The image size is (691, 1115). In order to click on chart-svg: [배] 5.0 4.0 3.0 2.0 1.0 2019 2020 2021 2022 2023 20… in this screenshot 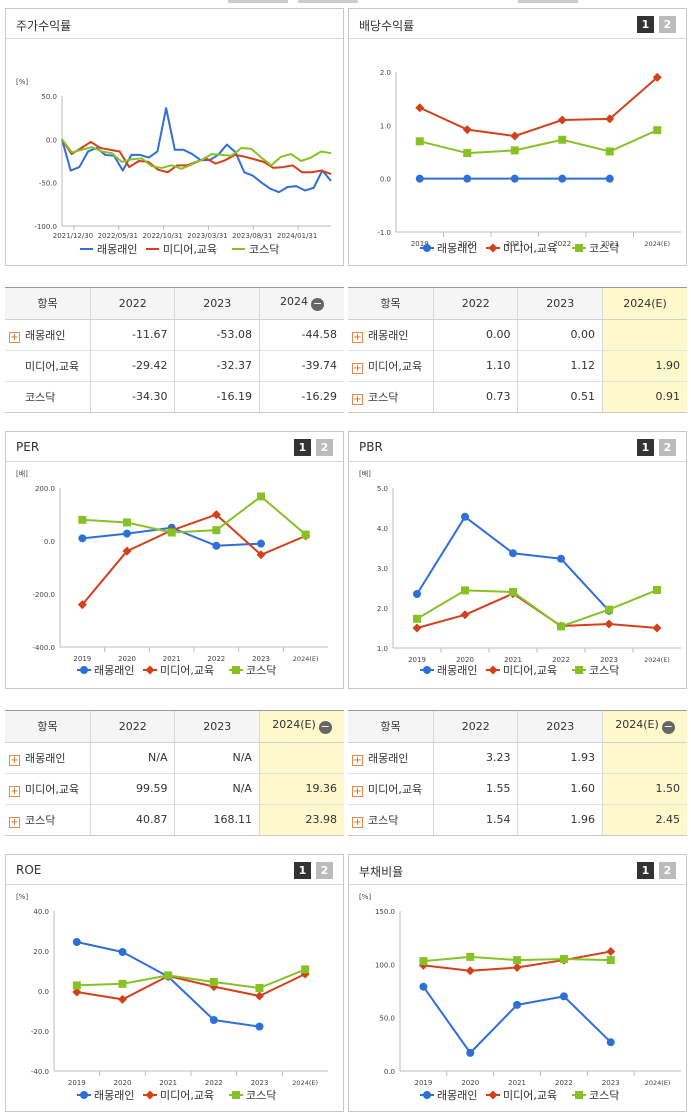, I will do `click(520, 573)`.